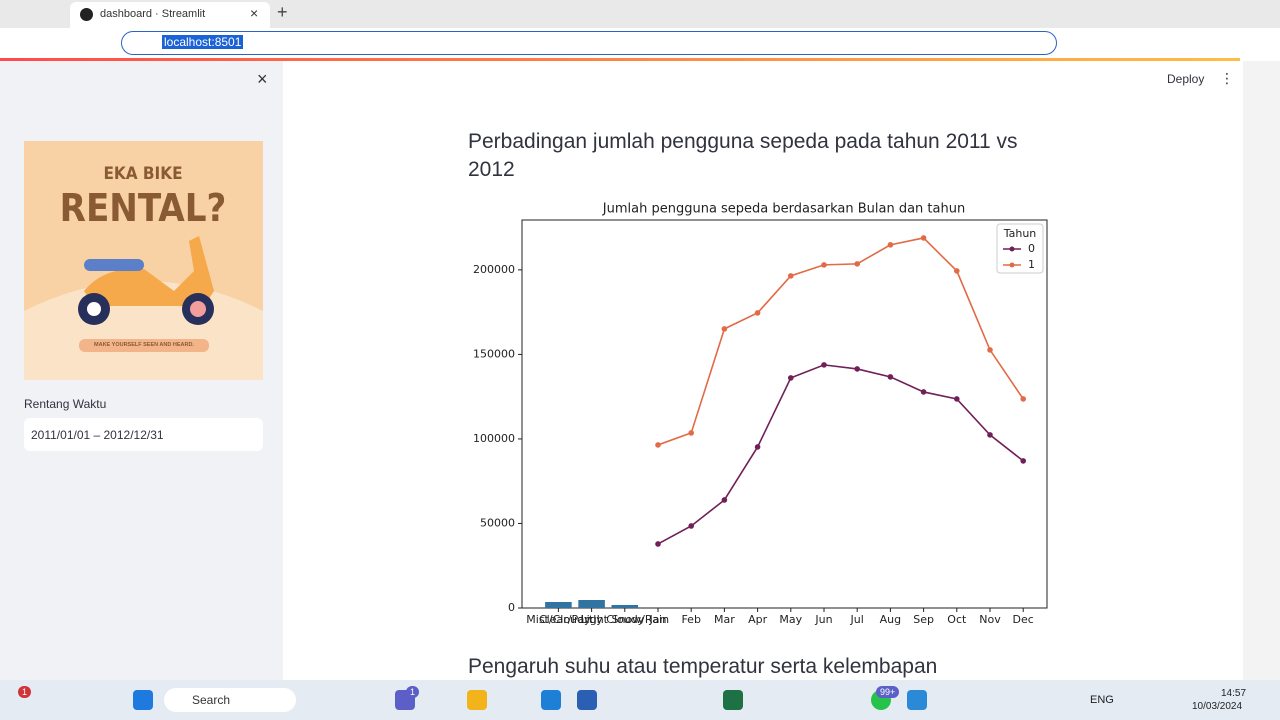  What do you see at coordinates (494, 353) in the screenshot?
I see `y-tick-label: 150000` at bounding box center [494, 353].